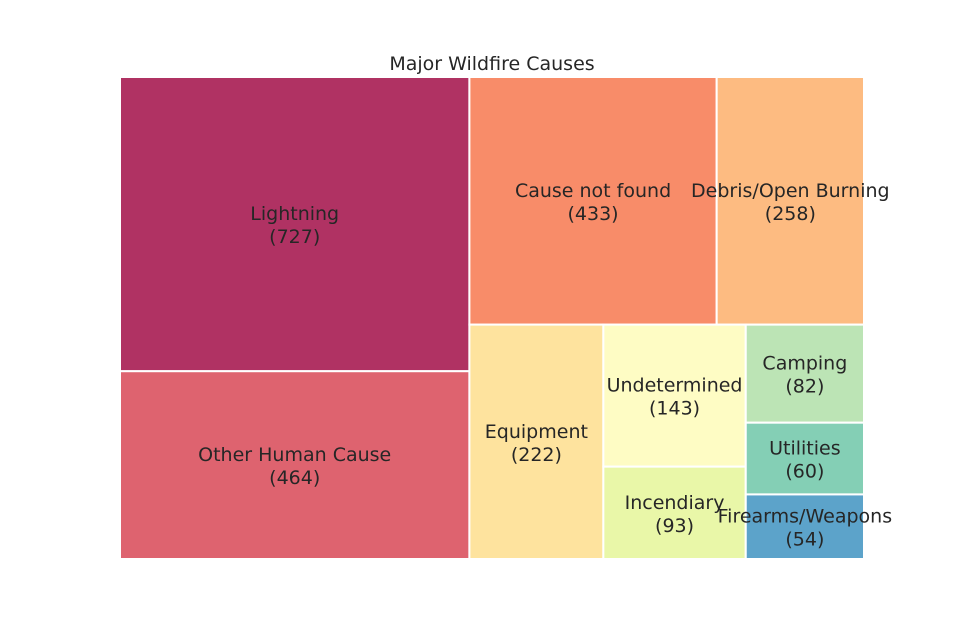 This screenshot has width=960, height=640. Describe the element at coordinates (592, 214) in the screenshot. I see `tile-label-value: (433)` at that location.